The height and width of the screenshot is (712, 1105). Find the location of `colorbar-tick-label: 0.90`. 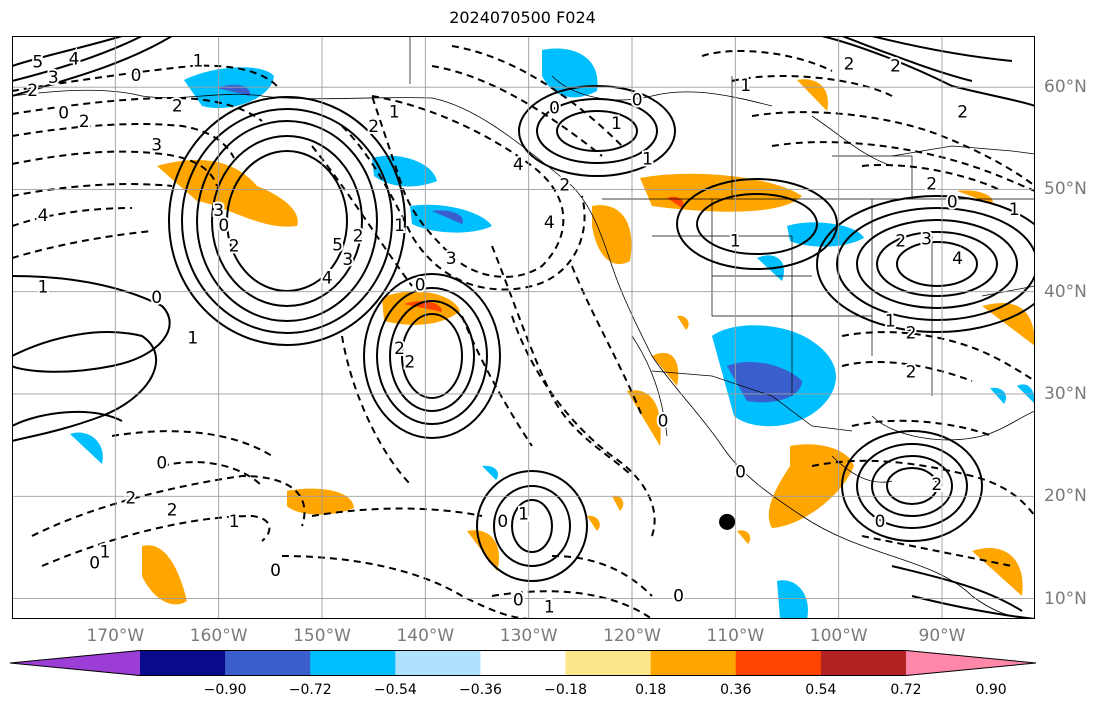

colorbar-tick-label: 0.90 is located at coordinates (991, 690).